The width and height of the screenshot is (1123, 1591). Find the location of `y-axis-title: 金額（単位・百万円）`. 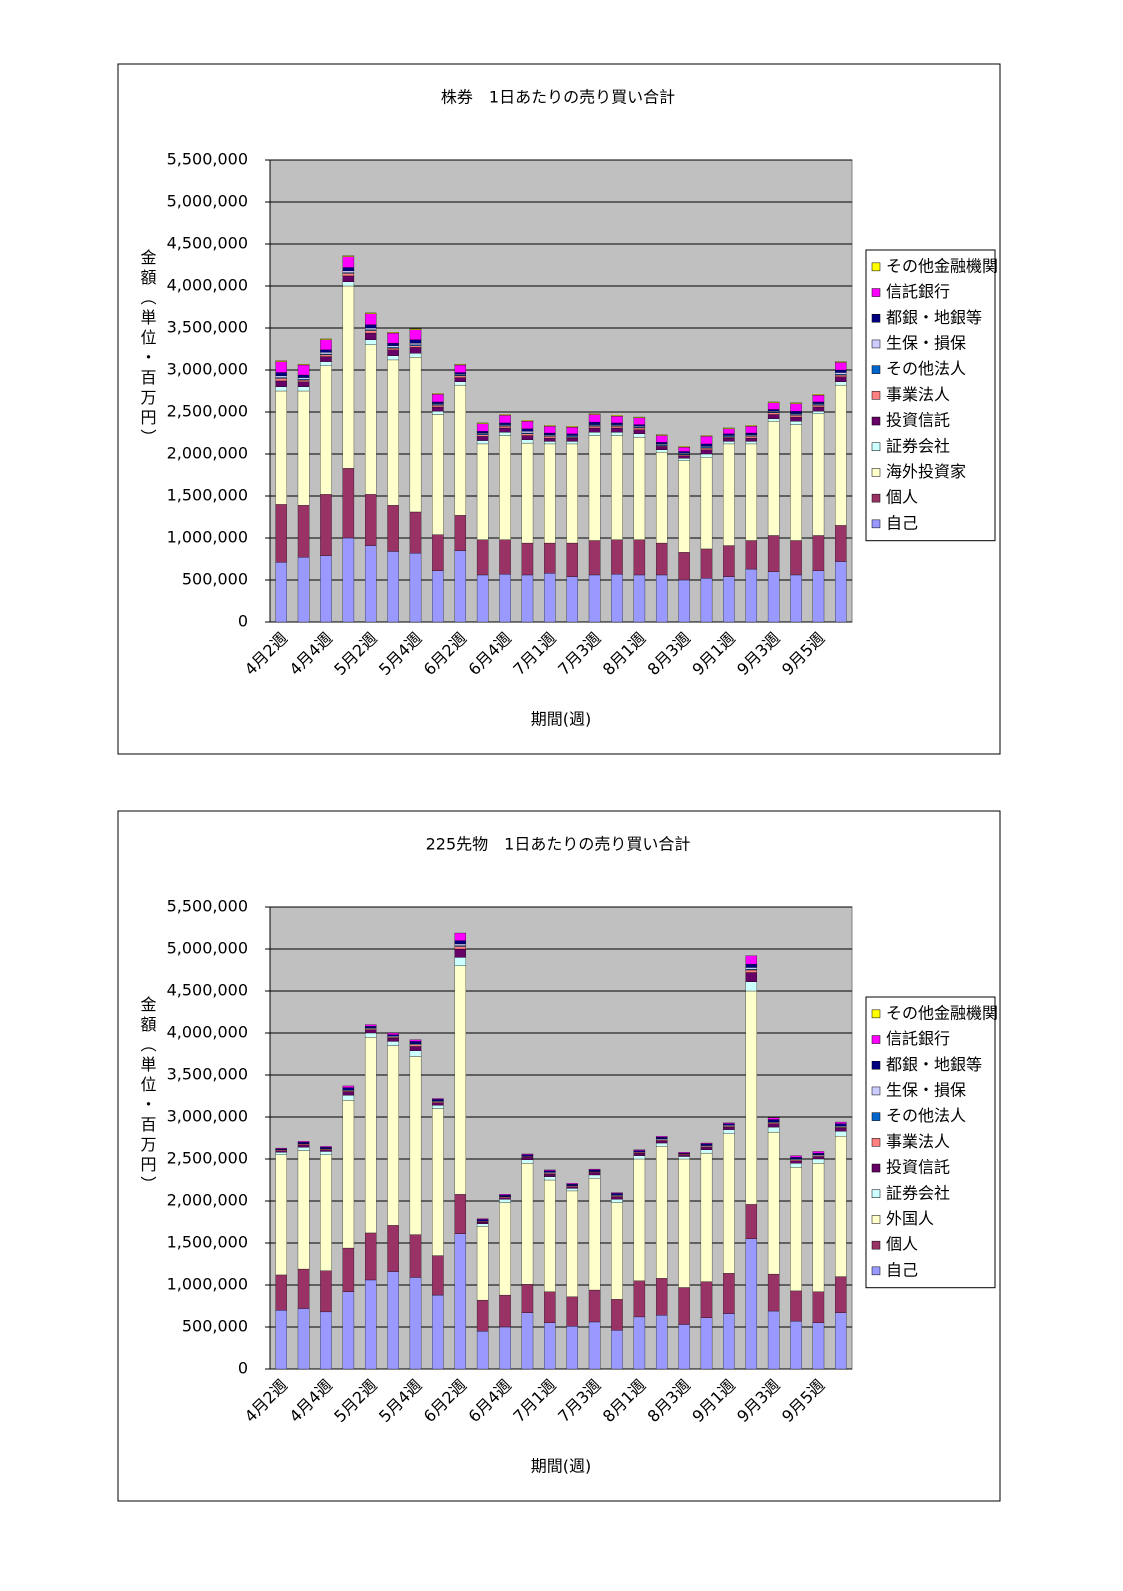

y-axis-title: 金額（単位・百万円） is located at coordinates (147, 1096).